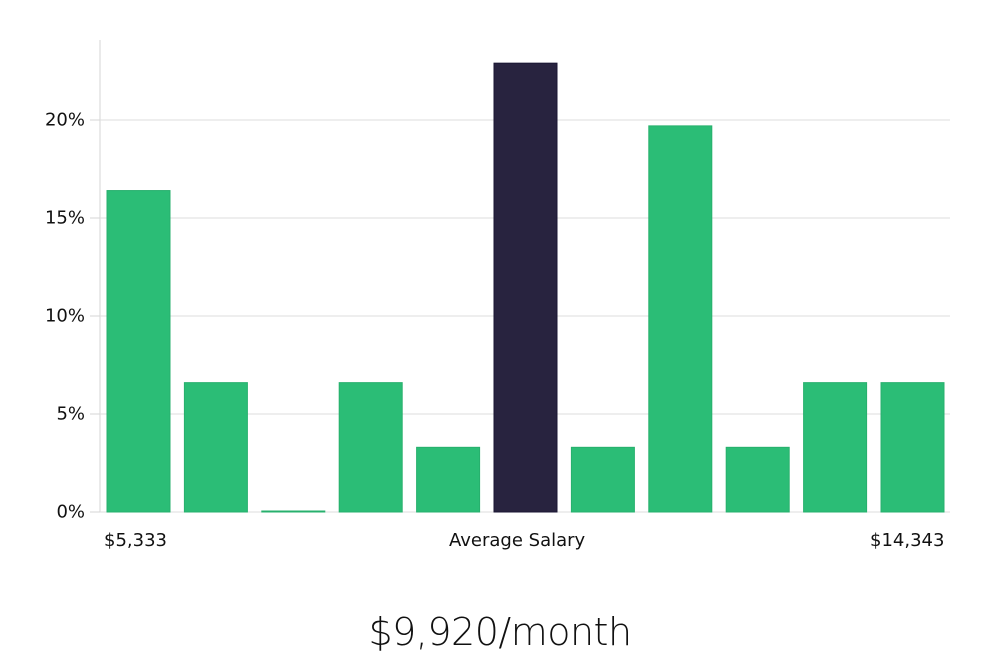 This screenshot has width=1000, height=660. What do you see at coordinates (517, 540) in the screenshot?
I see `x-axis-title: Average Salary` at bounding box center [517, 540].